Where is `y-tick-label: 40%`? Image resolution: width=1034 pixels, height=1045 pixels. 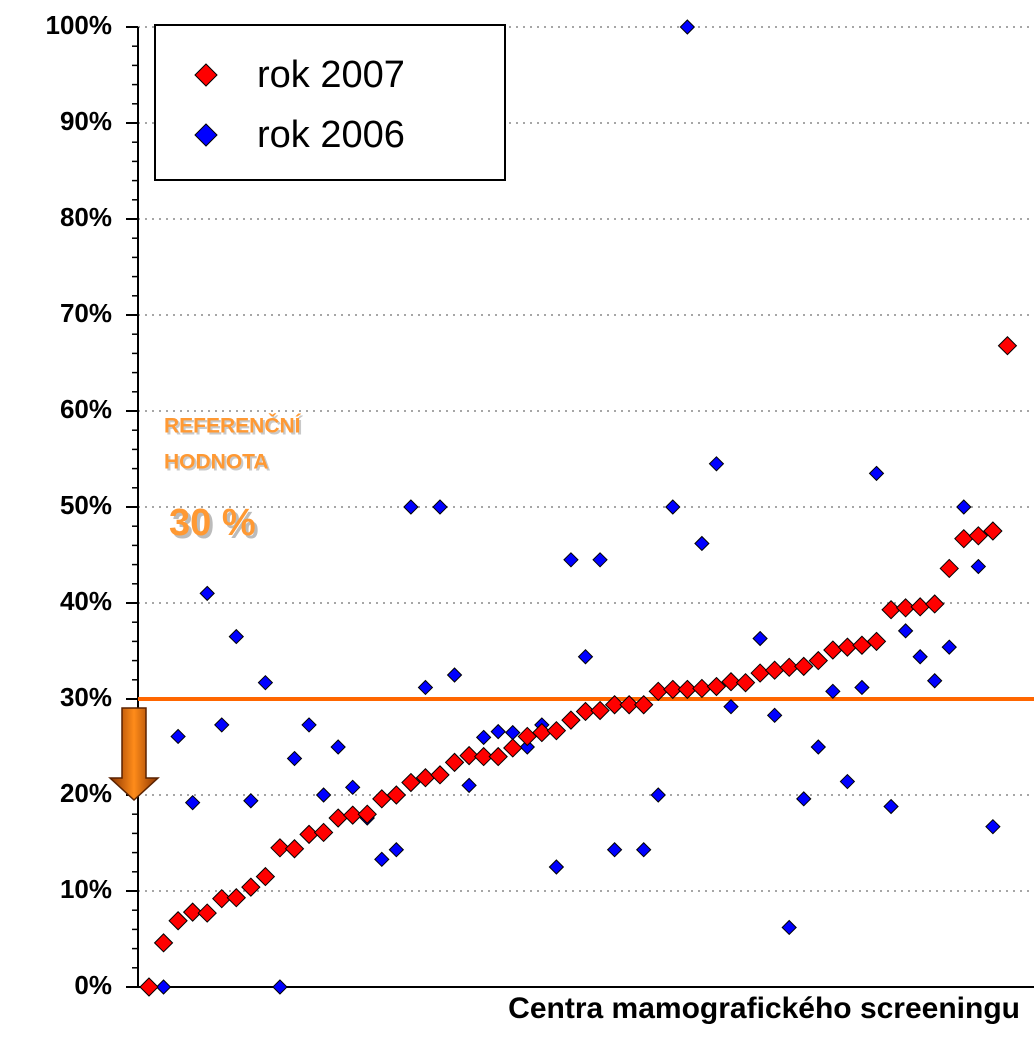 y-tick-label: 40% is located at coordinates (86, 601).